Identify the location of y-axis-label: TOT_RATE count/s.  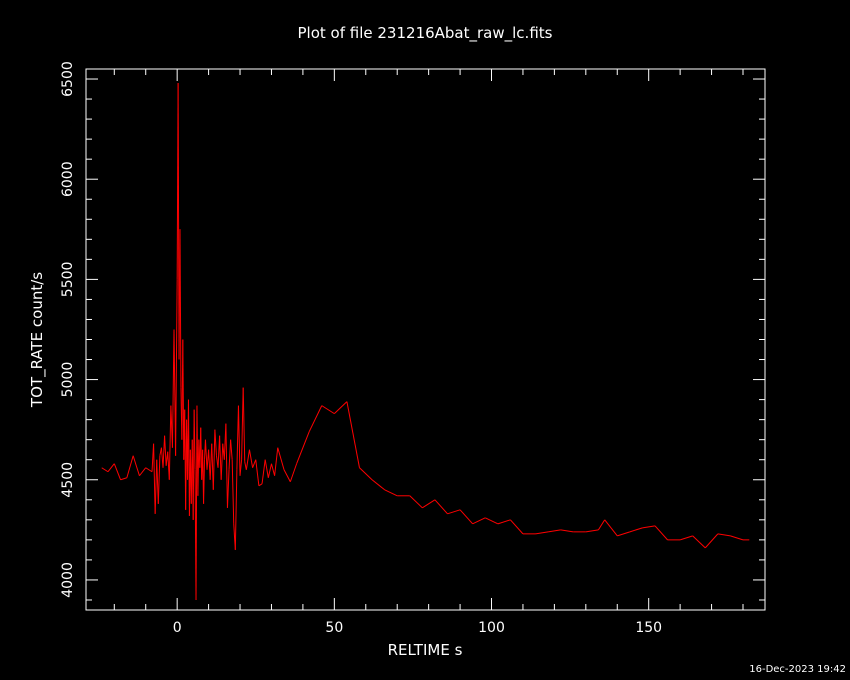
(37, 340).